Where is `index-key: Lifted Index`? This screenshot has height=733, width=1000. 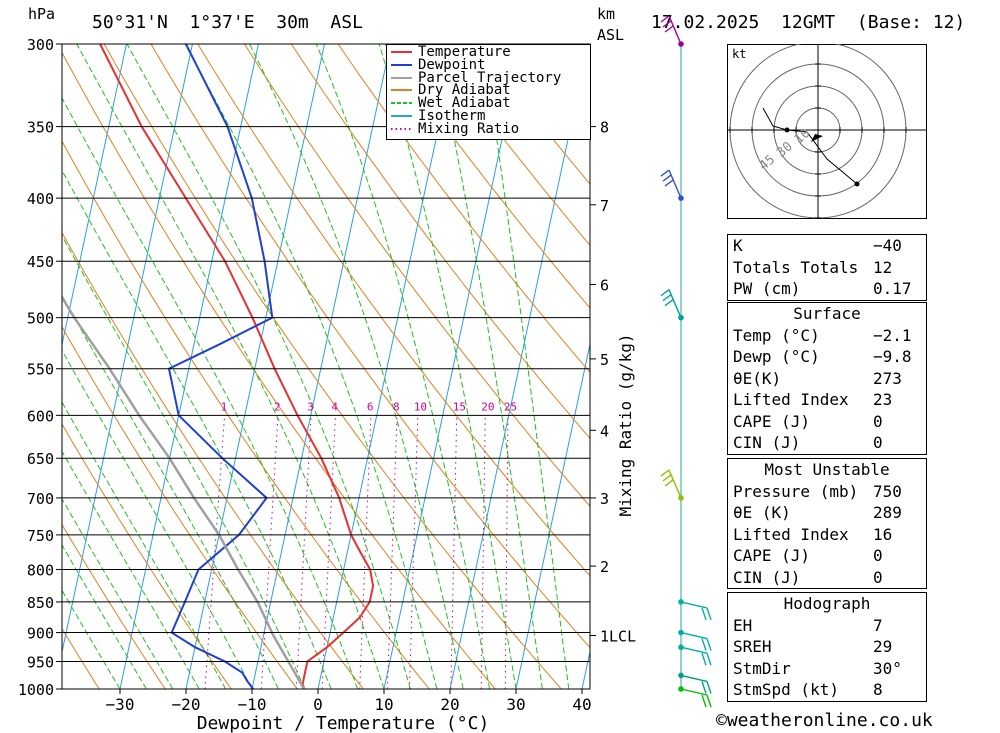
index-key: Lifted Index is located at coordinates (791, 399).